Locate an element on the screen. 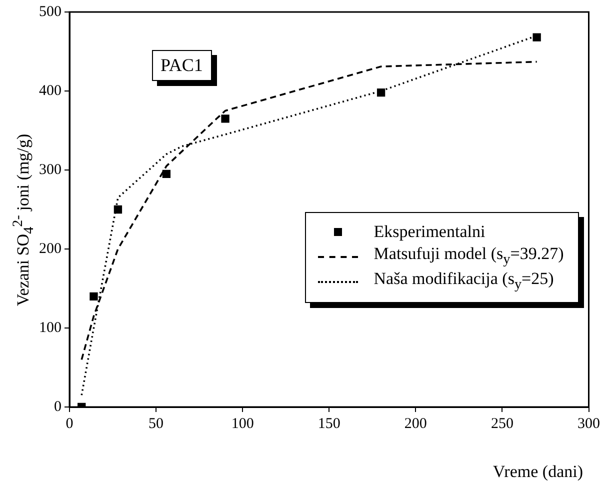  legend-label: Eksperimentalni is located at coordinates (430, 232).